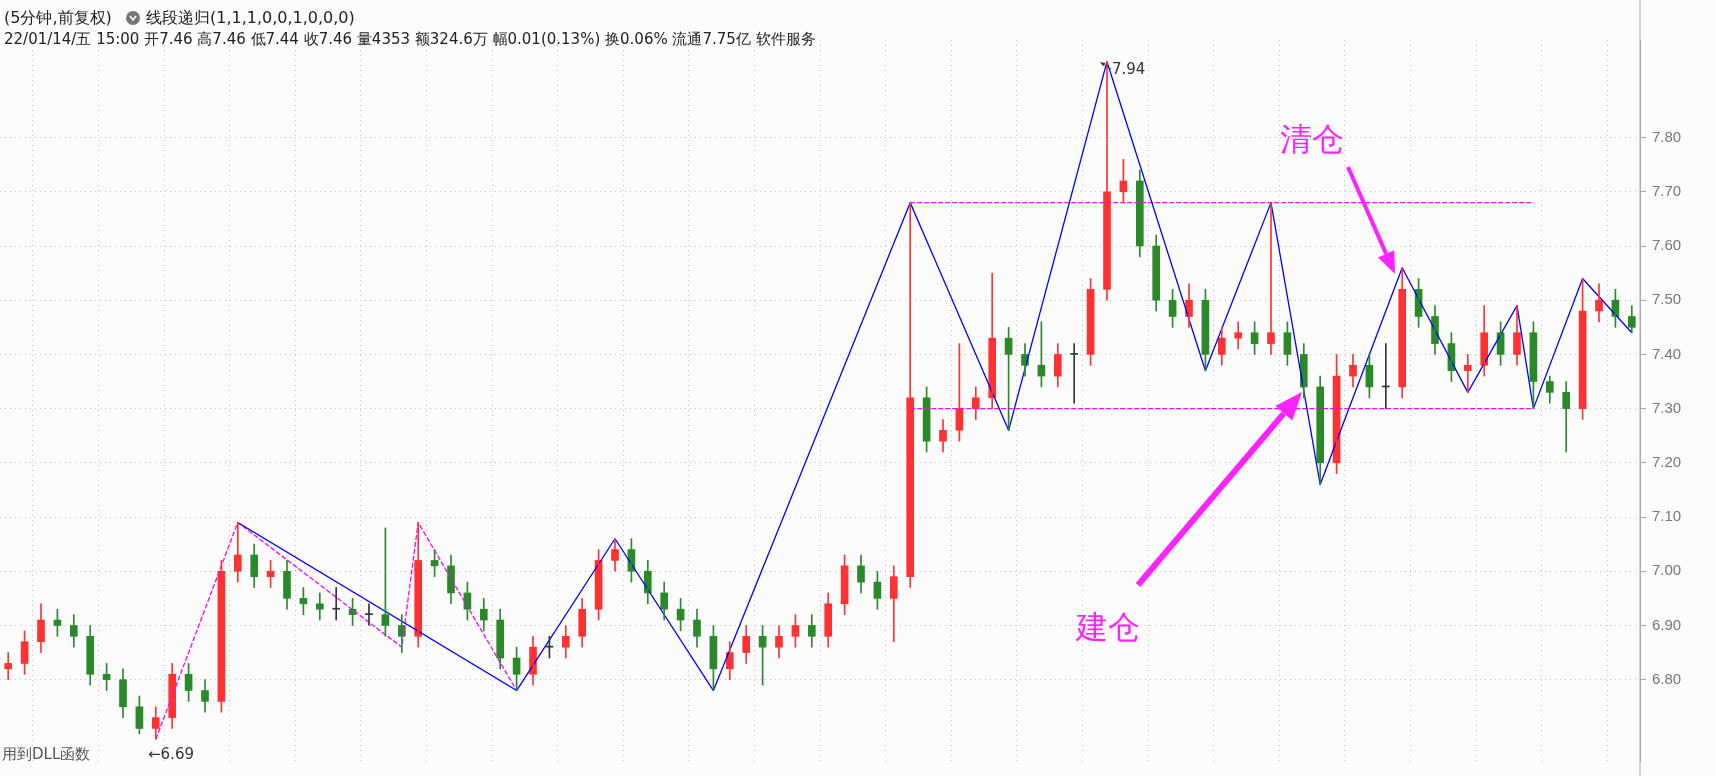  I want to click on y-tick-label: 7.30, so click(1667, 407).